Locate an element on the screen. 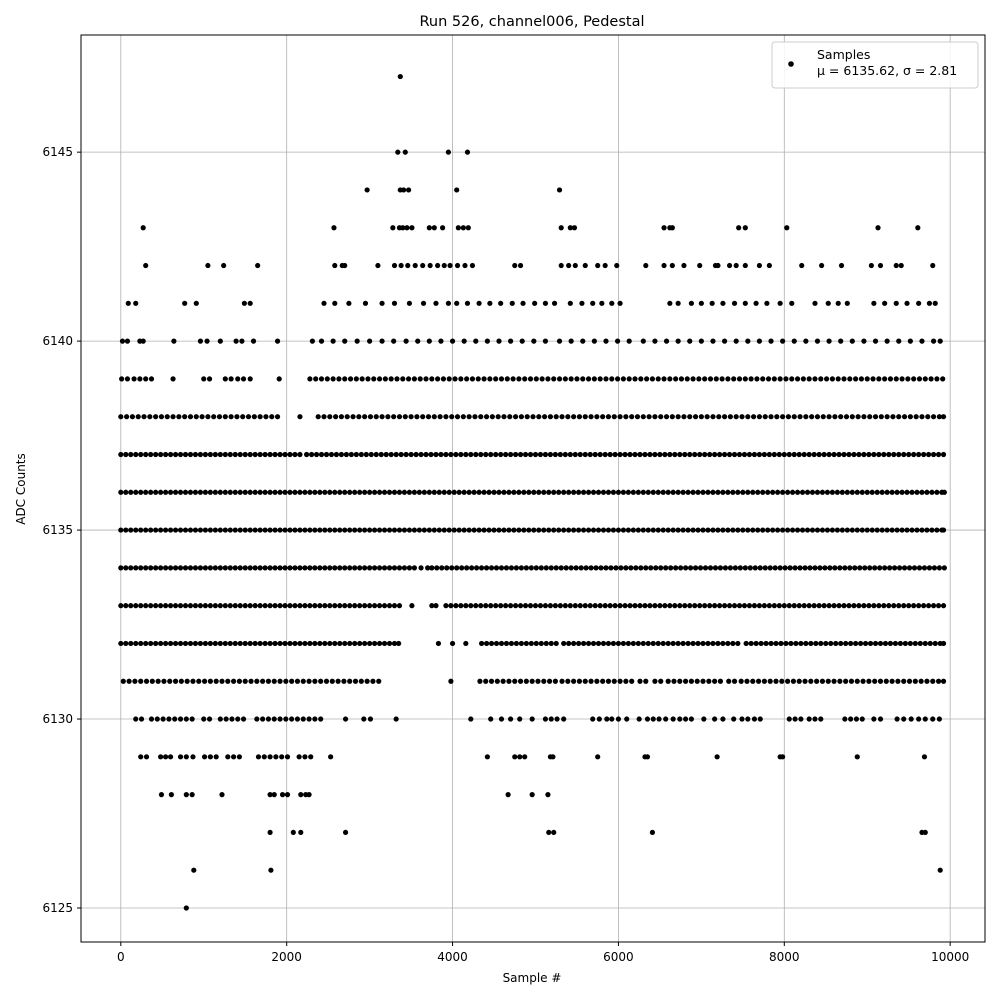 This screenshot has height=1000, width=1000. x-tick-label: 10000 is located at coordinates (950, 957).